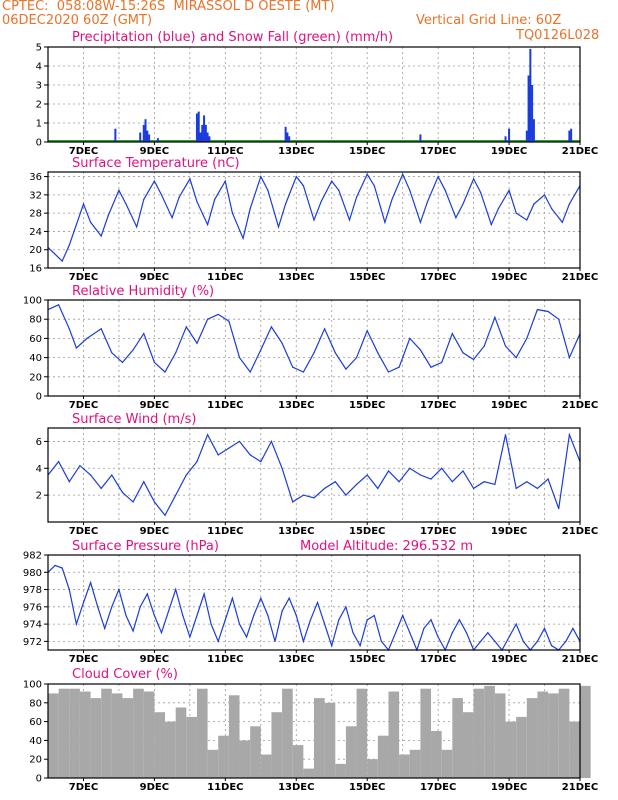  What do you see at coordinates (314, 608) in the screenshot?
I see `pressure-line` at bounding box center [314, 608].